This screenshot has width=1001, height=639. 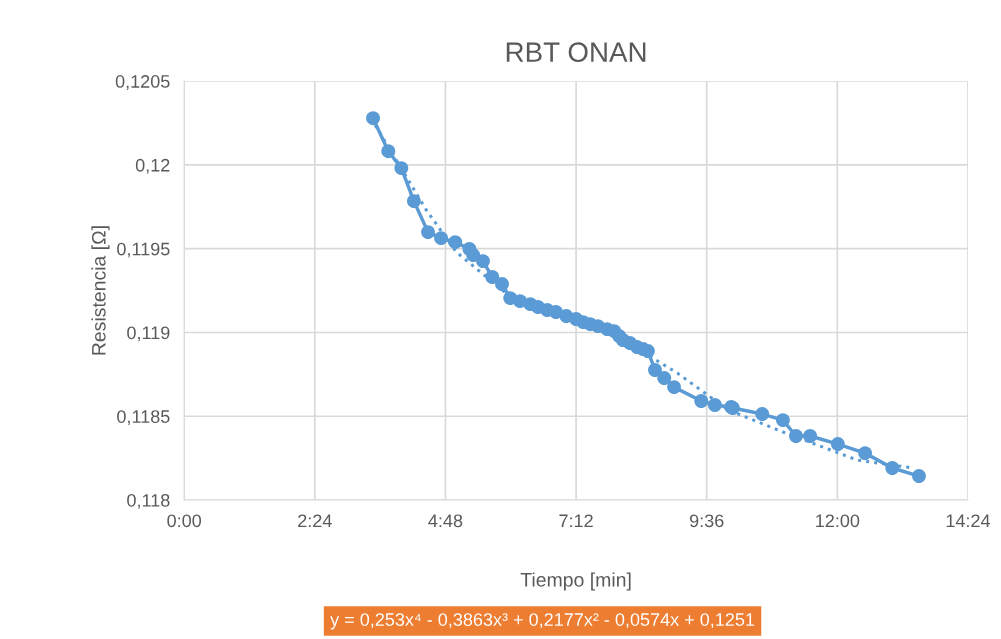 What do you see at coordinates (542, 621) in the screenshot?
I see `text: y = 0,253x⁴ - 0,3863x³ + 0,2177x² - 0,0574x + 0,1251` at bounding box center [542, 621].